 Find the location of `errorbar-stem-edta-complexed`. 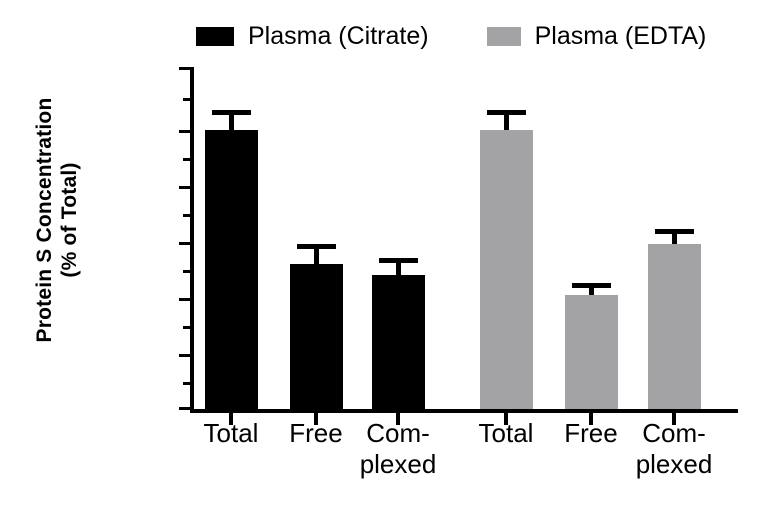

errorbar-stem-edta-complexed is located at coordinates (674, 238).